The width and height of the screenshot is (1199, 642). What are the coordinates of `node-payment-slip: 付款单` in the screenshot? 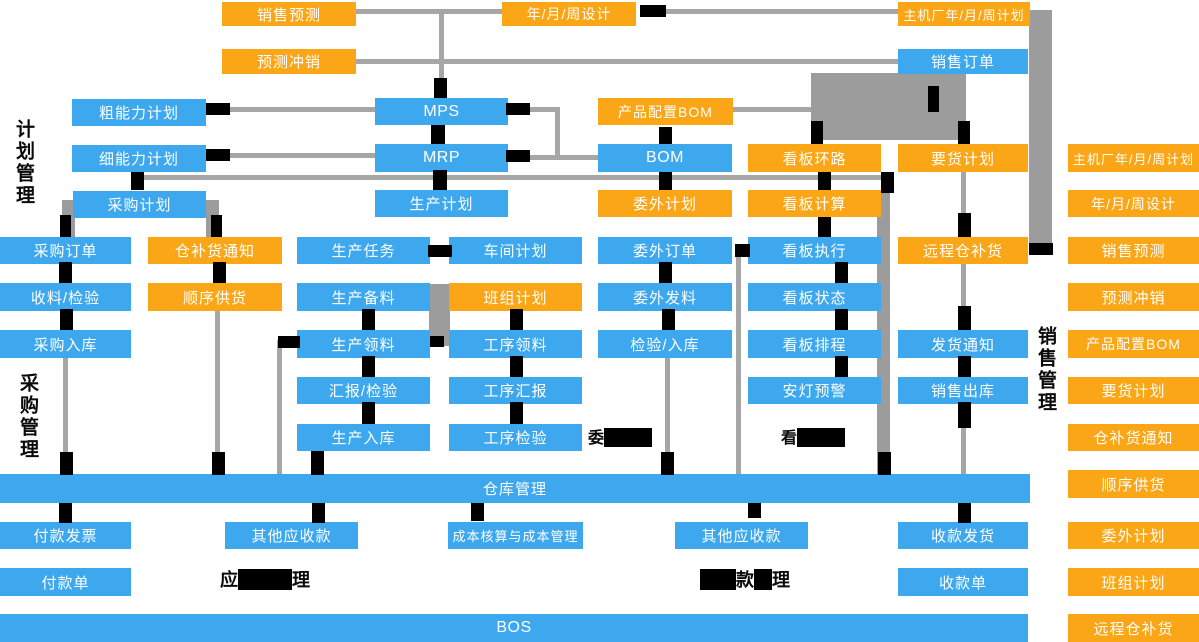 It's located at (65, 582).